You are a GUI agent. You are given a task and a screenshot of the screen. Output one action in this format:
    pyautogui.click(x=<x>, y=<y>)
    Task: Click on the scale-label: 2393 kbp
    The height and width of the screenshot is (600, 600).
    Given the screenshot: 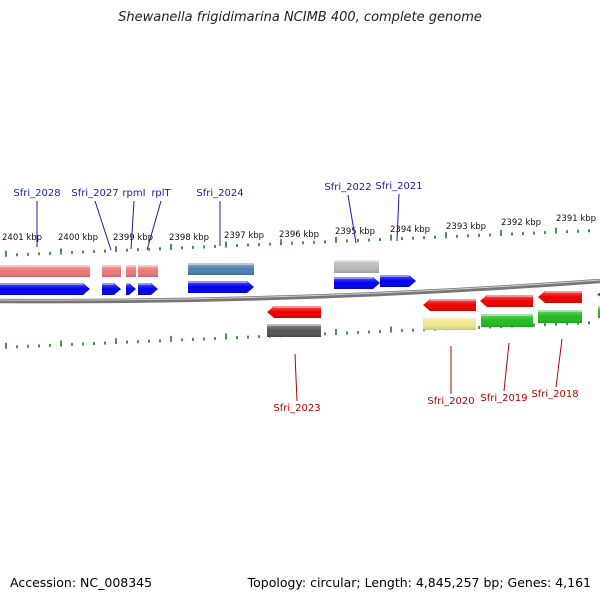 What is the action you would take?
    pyautogui.click(x=466, y=227)
    